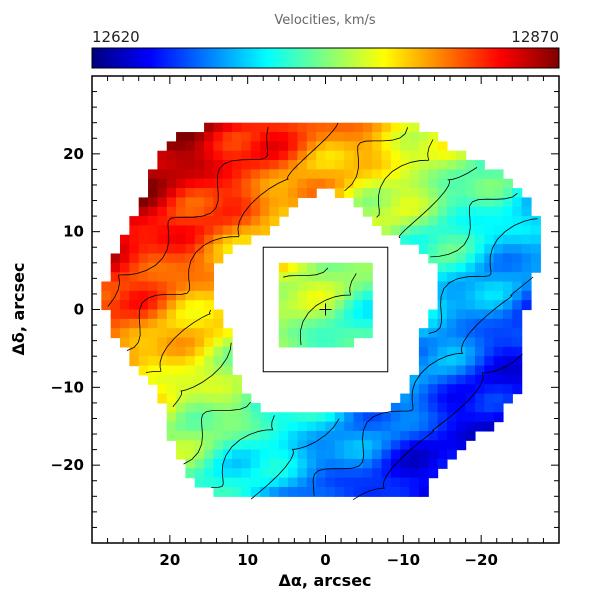  Describe the element at coordinates (328, 309) in the screenshot. I see `contour-line` at that location.